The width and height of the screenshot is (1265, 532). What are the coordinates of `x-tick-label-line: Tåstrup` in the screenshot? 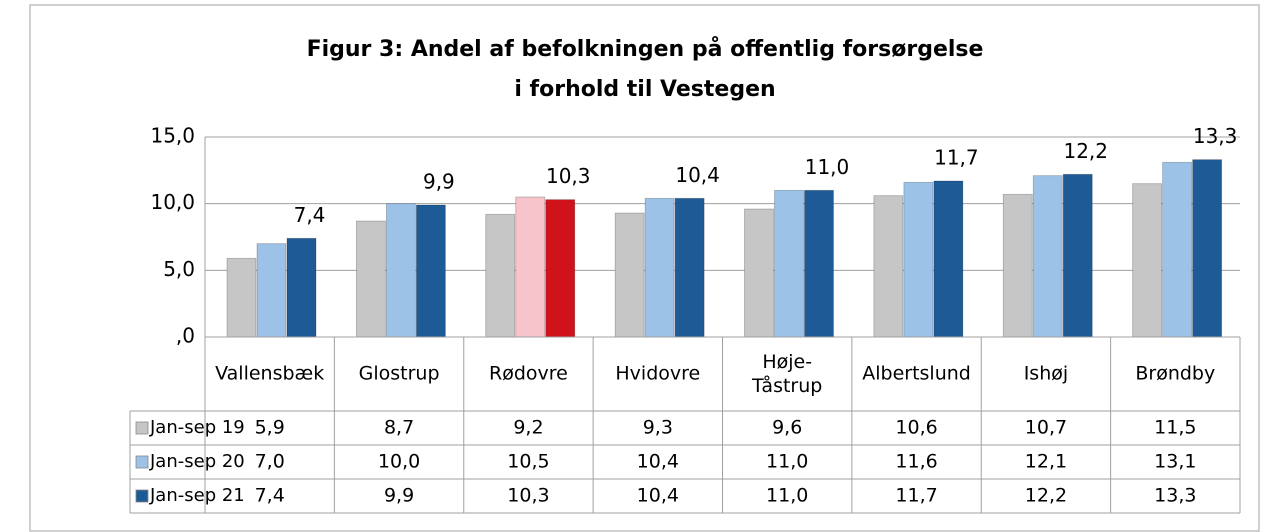 It's located at (786, 385).